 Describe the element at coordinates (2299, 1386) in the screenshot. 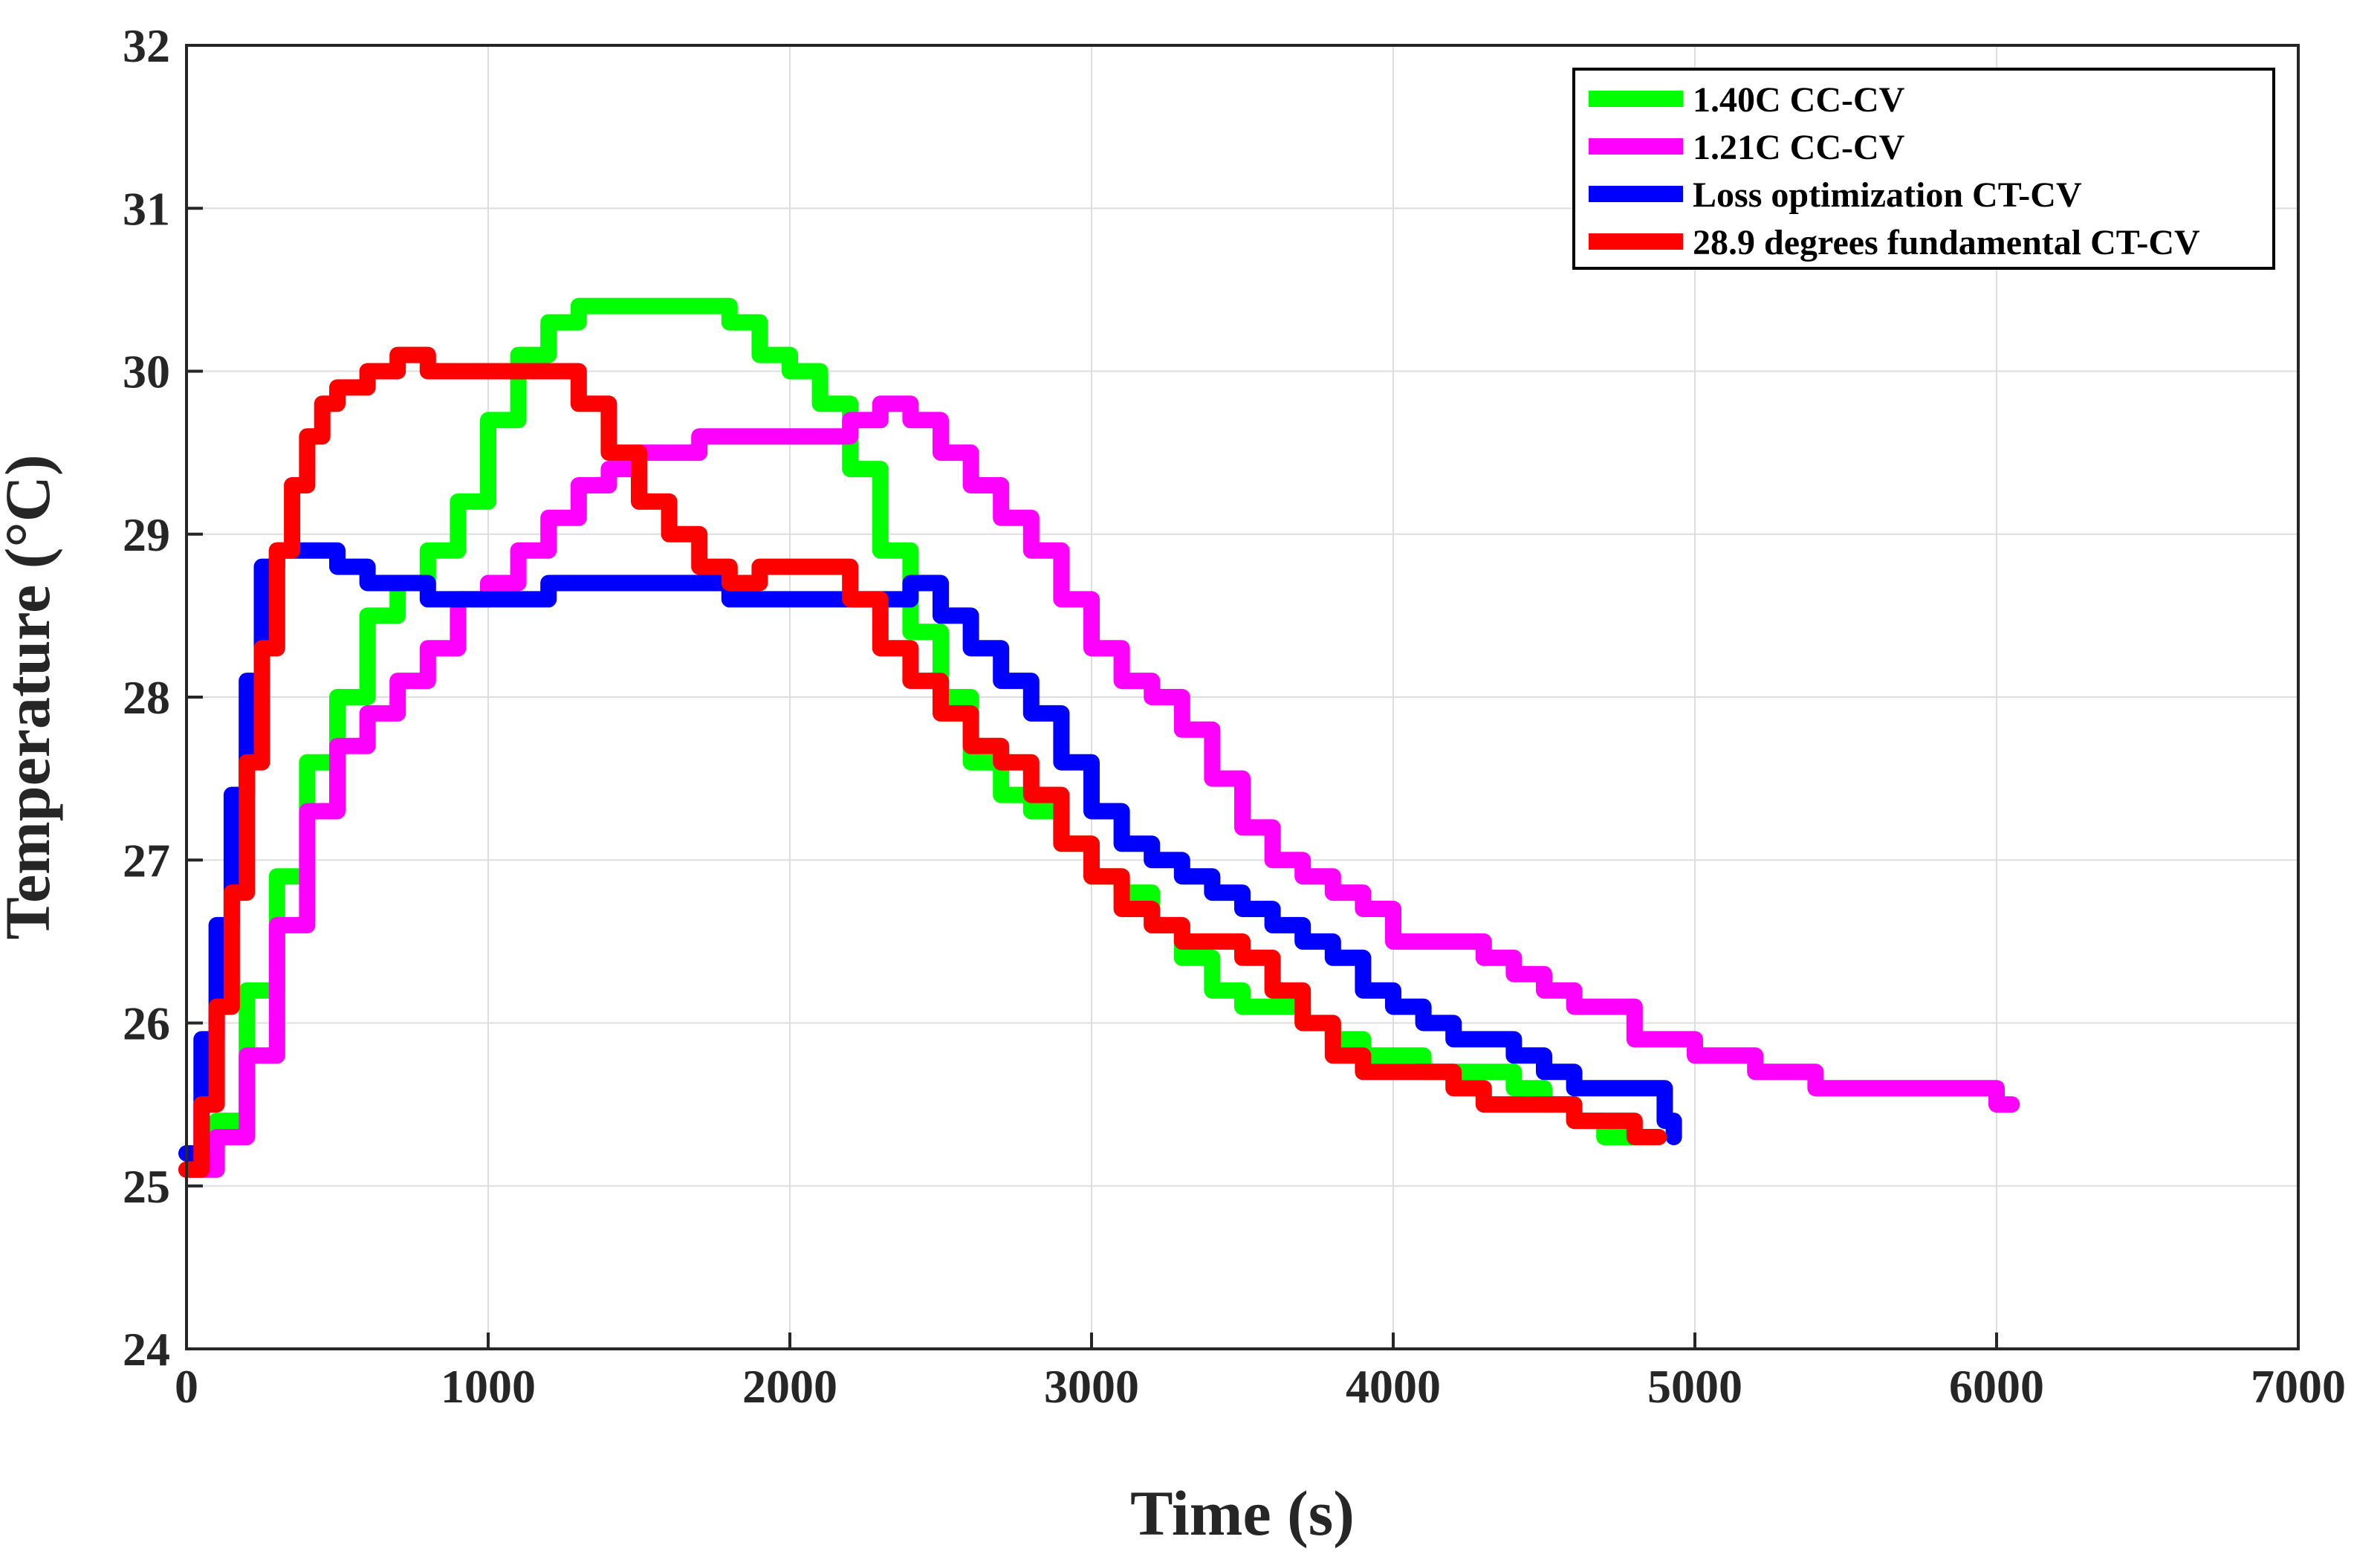

I see `x-tick-label: 7000` at that location.